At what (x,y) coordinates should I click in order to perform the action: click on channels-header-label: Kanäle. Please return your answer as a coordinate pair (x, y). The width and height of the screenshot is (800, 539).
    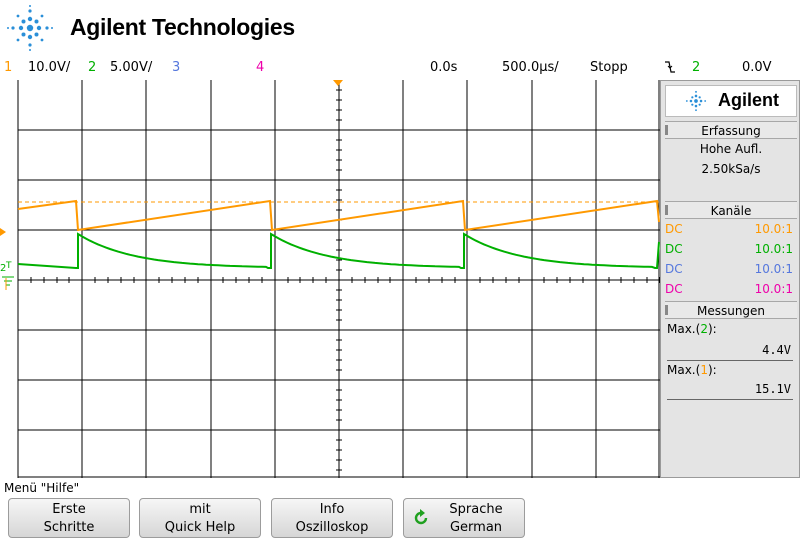
    Looking at the image, I should click on (731, 211).